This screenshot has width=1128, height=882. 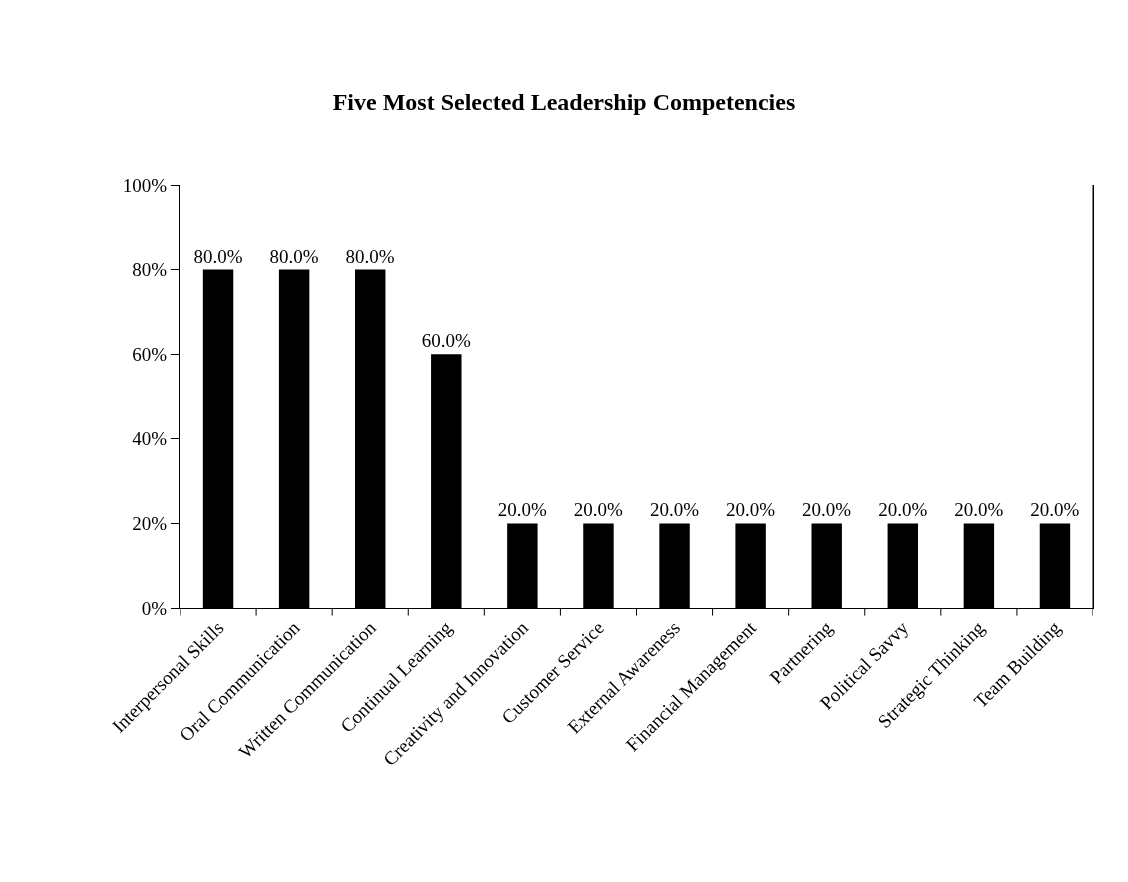 What do you see at coordinates (154, 608) in the screenshot?
I see `y-tick-label: 0%` at bounding box center [154, 608].